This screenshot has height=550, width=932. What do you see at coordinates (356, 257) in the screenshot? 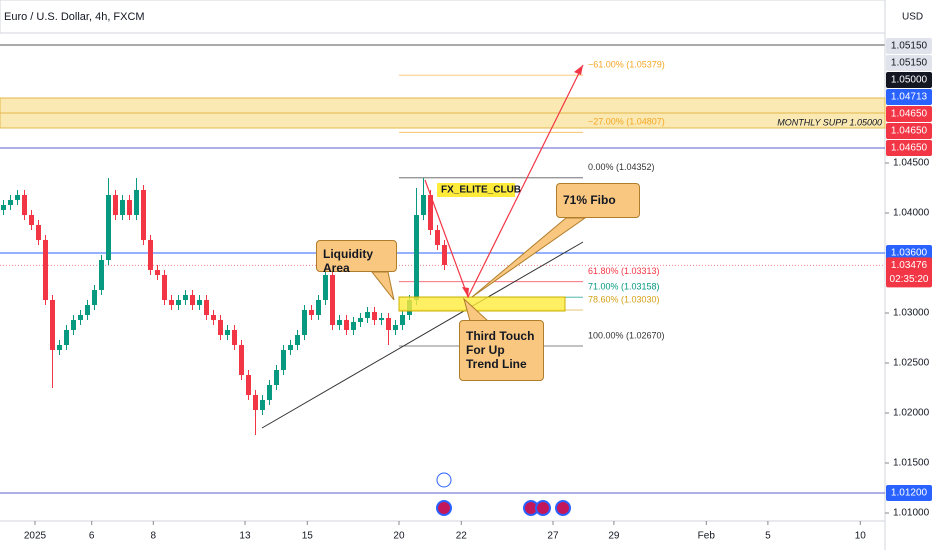
I see `liquidity-callout: Liquidity Area` at bounding box center [356, 257].